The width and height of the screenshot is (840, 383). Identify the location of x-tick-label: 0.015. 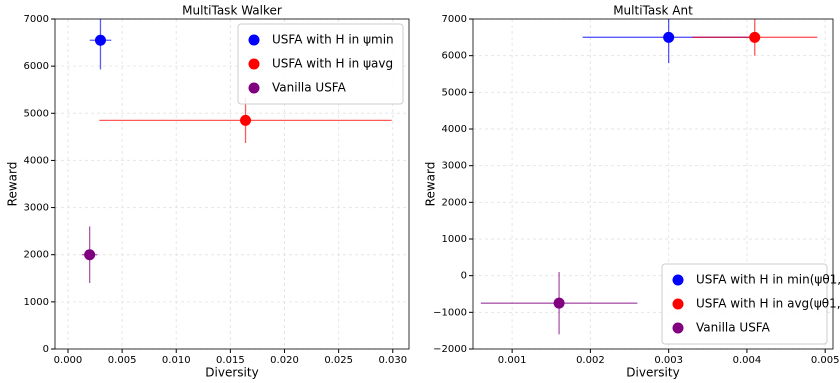
(230, 360).